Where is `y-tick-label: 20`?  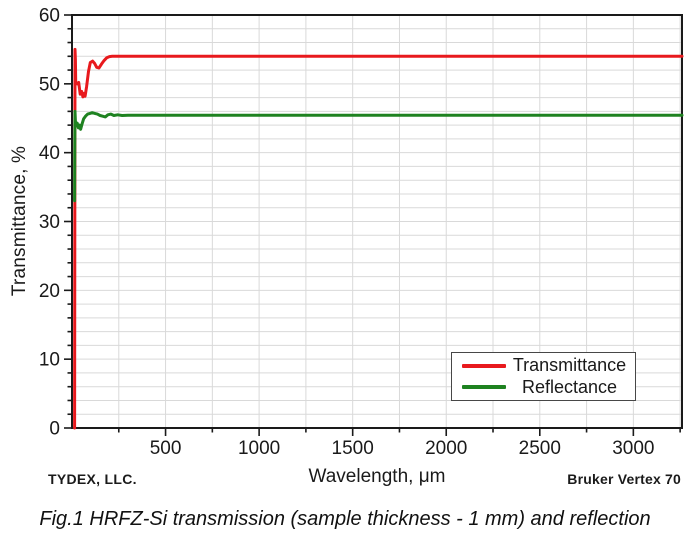 y-tick-label: 20 is located at coordinates (49, 291).